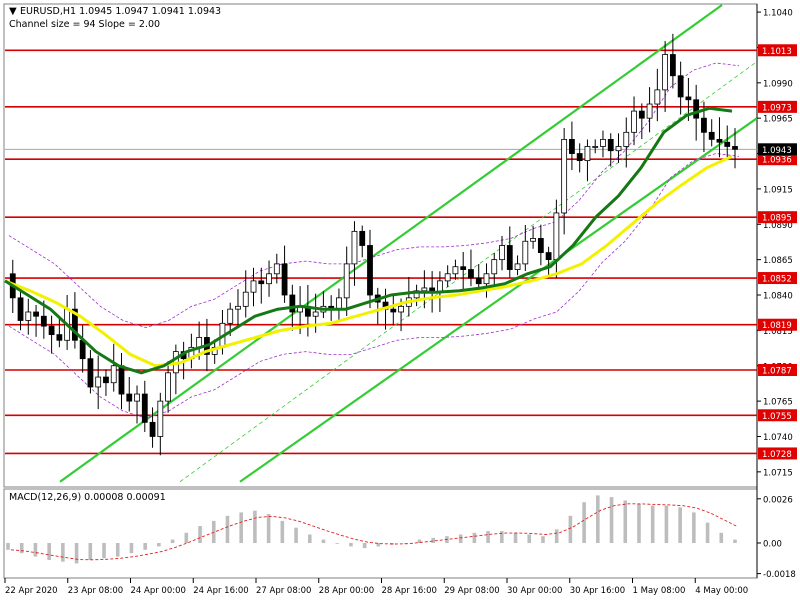 The height and width of the screenshot is (600, 800). Describe the element at coordinates (120, 11) in the screenshot. I see `symbol-header: EURUSD,H1 1.0945 1.0947 1.0941 1.0943` at that location.